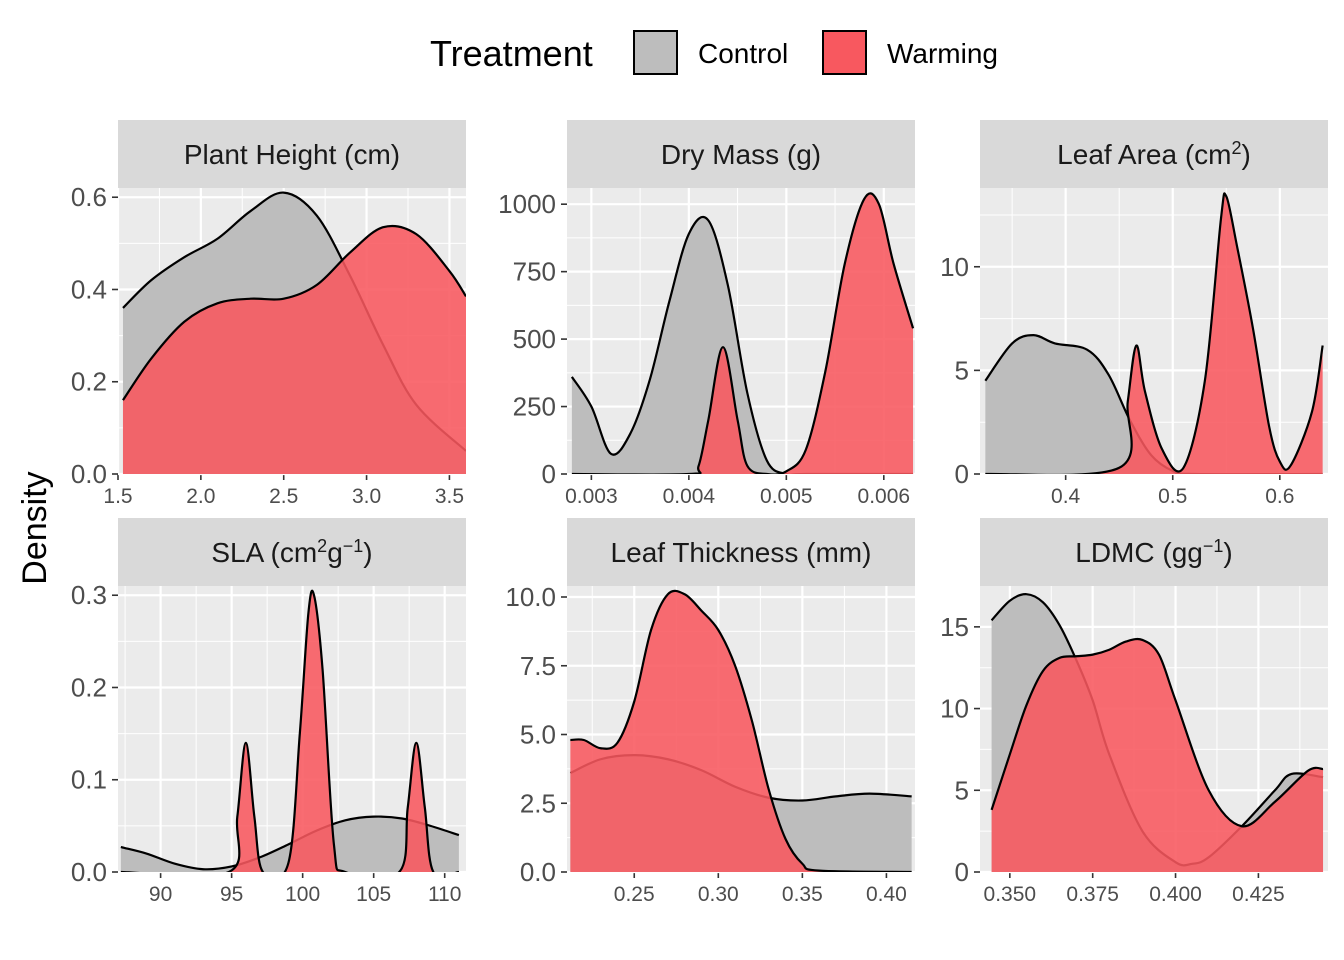  I want to click on facet-panel: SLA (cm2g−1) 90 95 100 105 110 0.0 0.1 0.2 0.3, so click(268, 712).